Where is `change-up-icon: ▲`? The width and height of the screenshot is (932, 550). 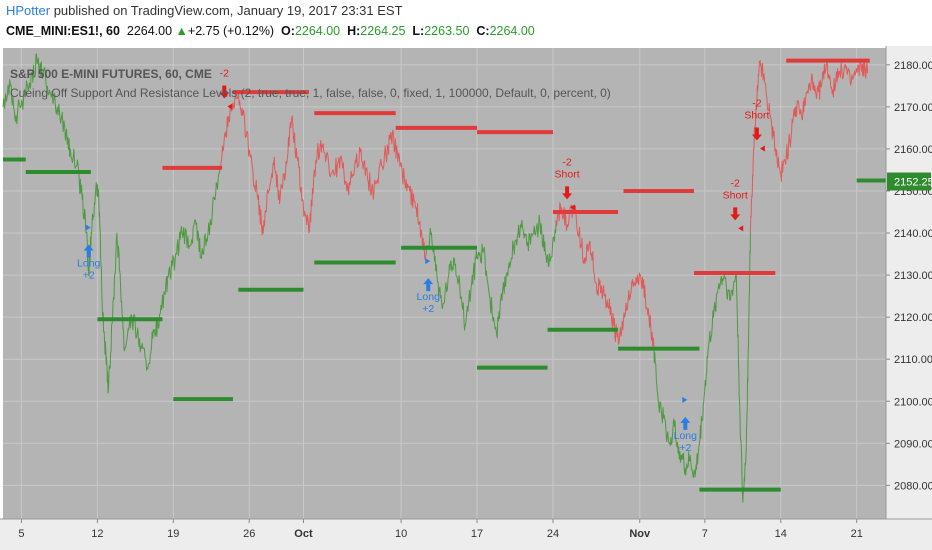 change-up-icon: ▲ is located at coordinates (181, 31).